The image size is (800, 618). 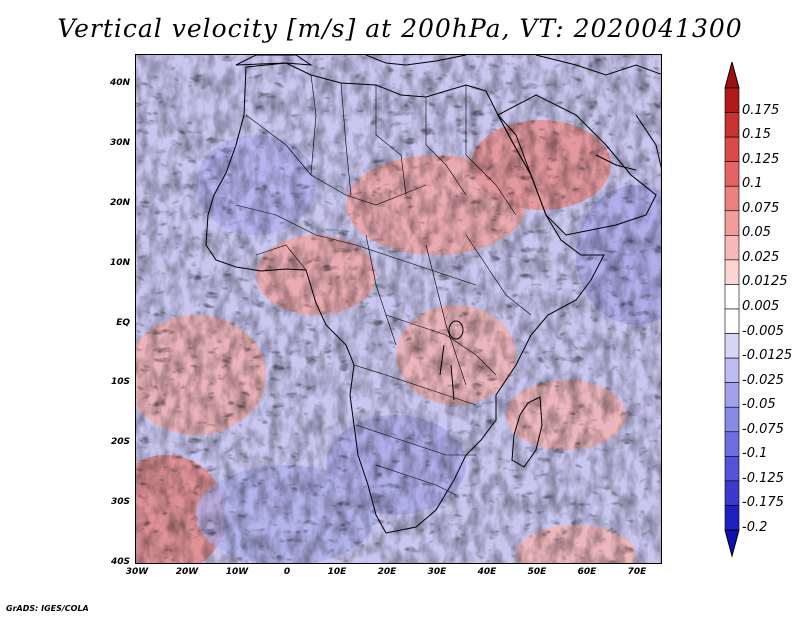 I want to click on colorbar-label: 0.125, so click(x=761, y=159).